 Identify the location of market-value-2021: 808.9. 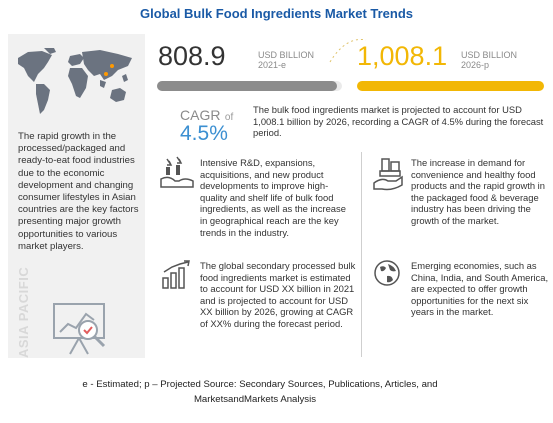
(192, 56).